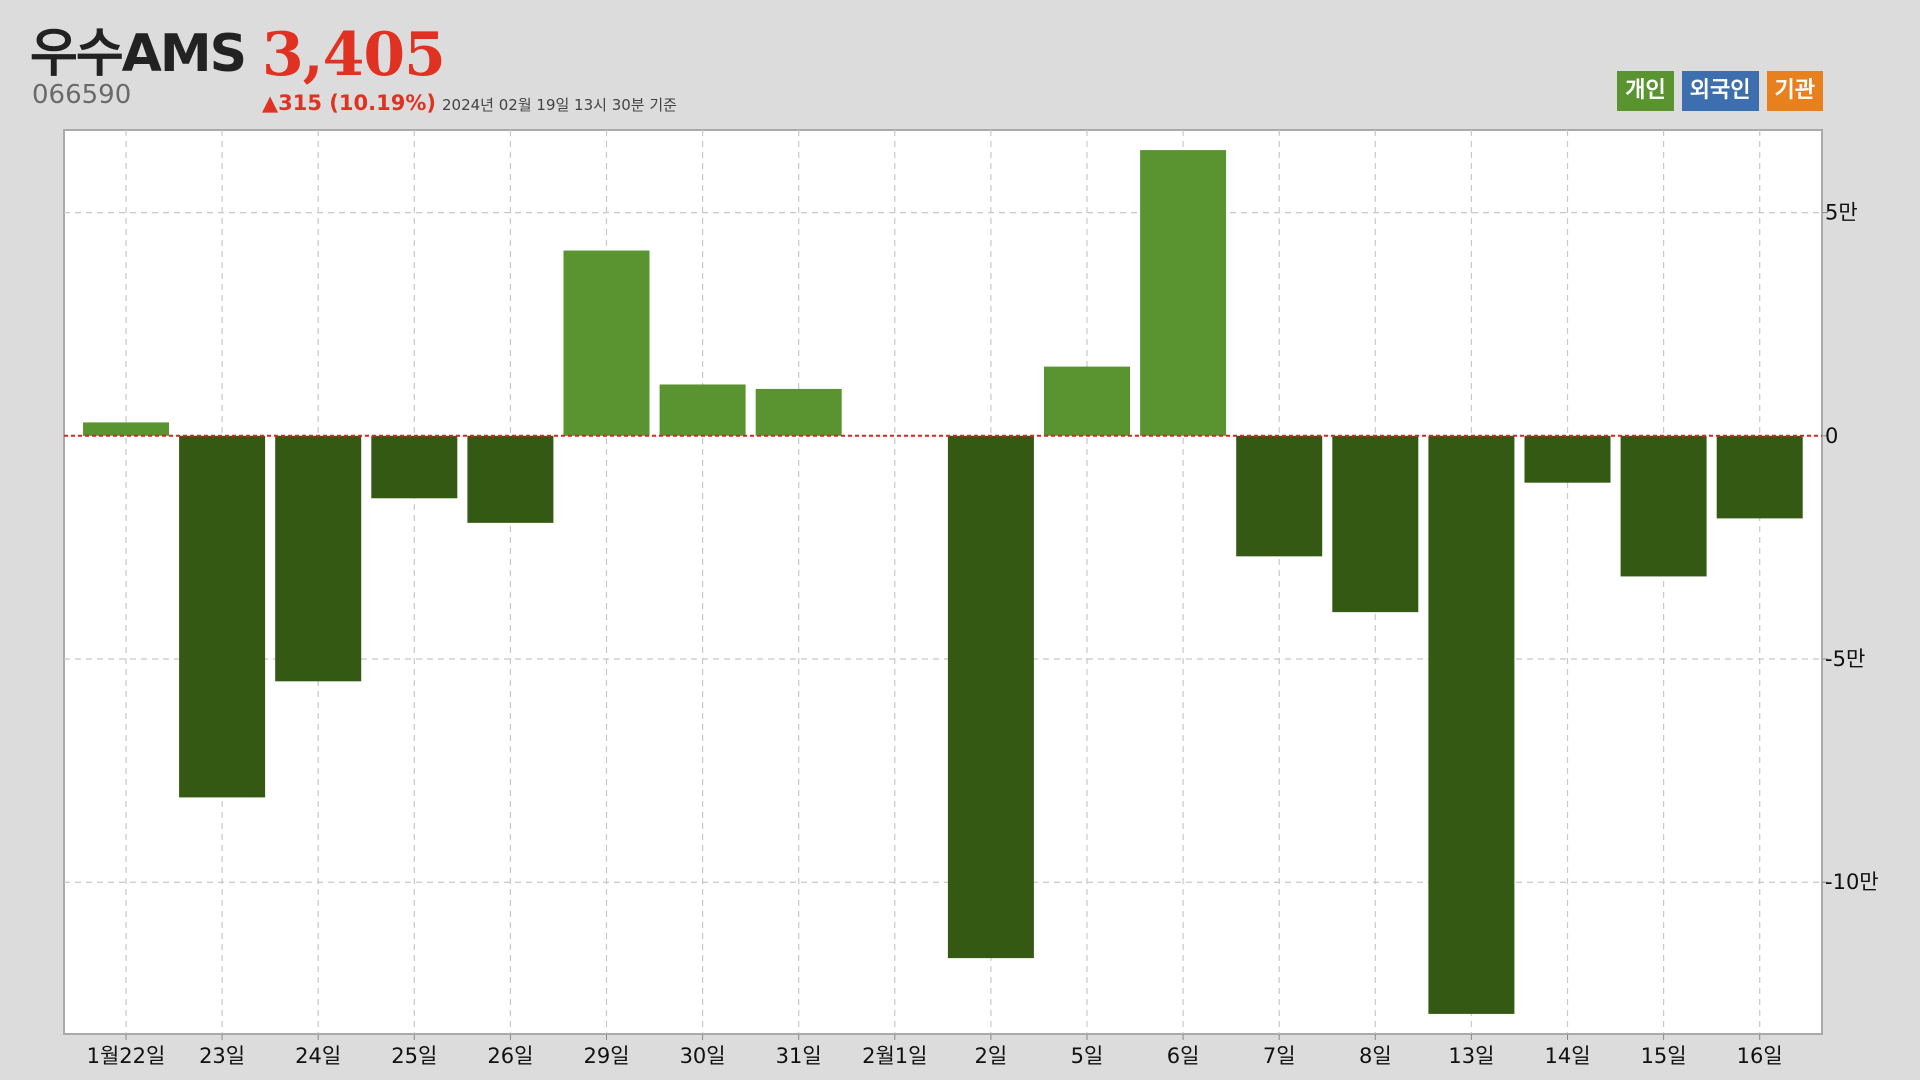 This screenshot has width=1920, height=1080. What do you see at coordinates (606, 1056) in the screenshot?
I see `x-tick-label: 29일` at bounding box center [606, 1056].